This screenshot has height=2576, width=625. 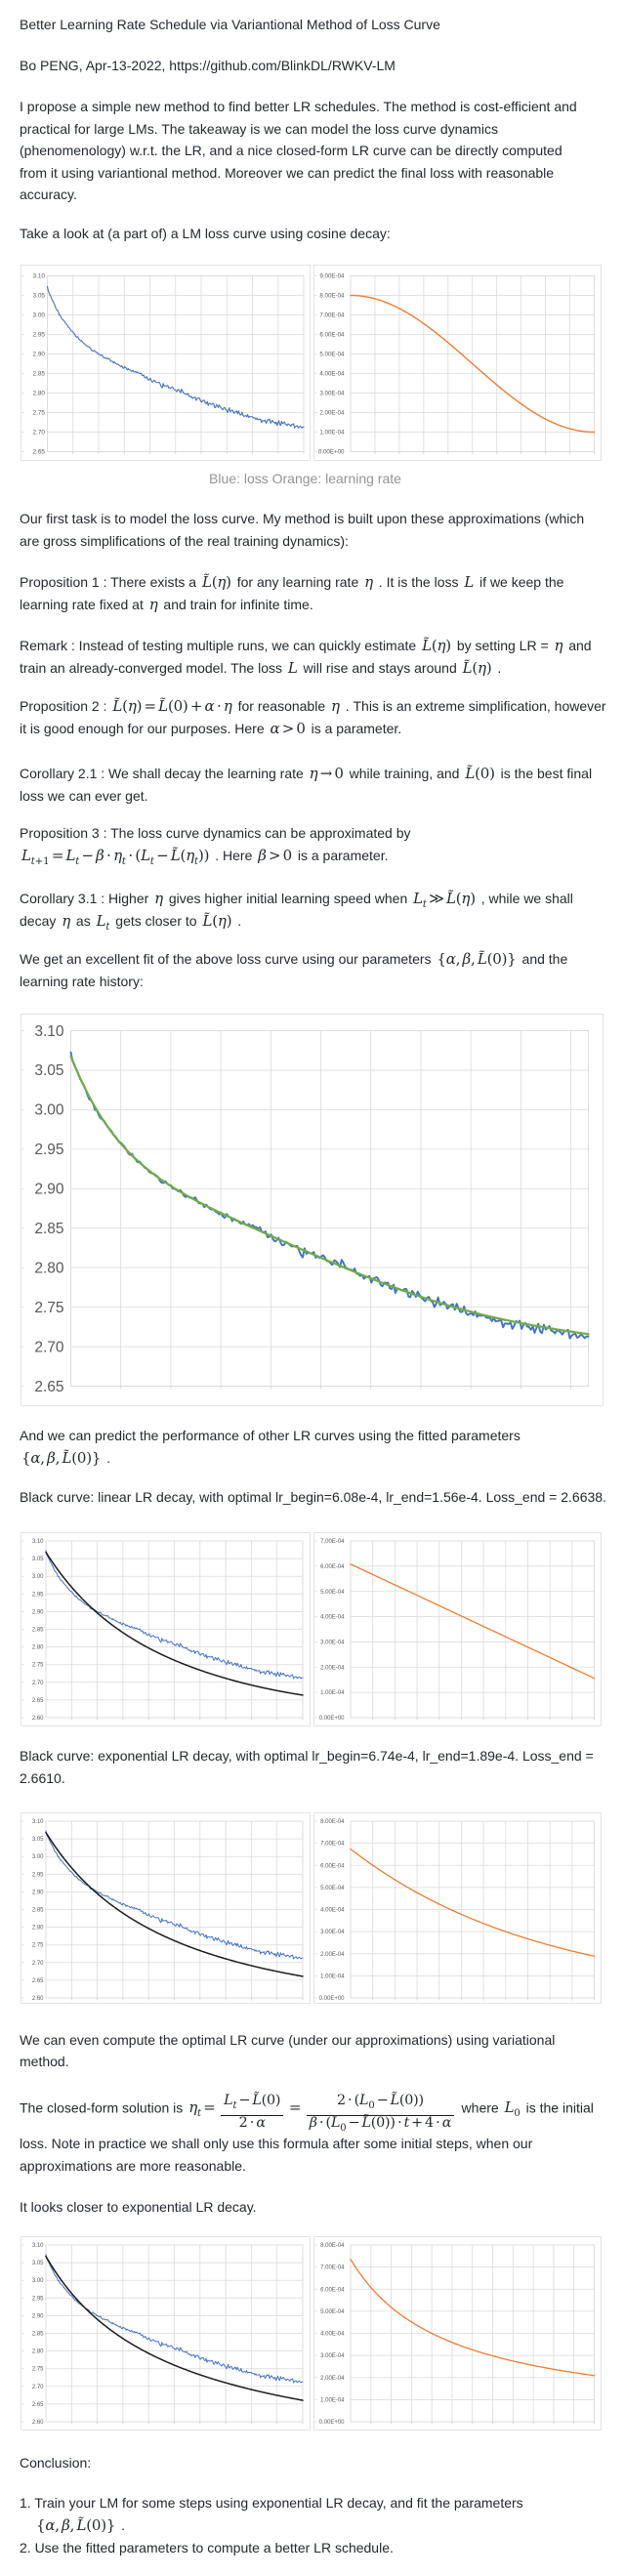 What do you see at coordinates (110, 581) in the screenshot?
I see `text-run: Proposition 1 : There exists a` at bounding box center [110, 581].